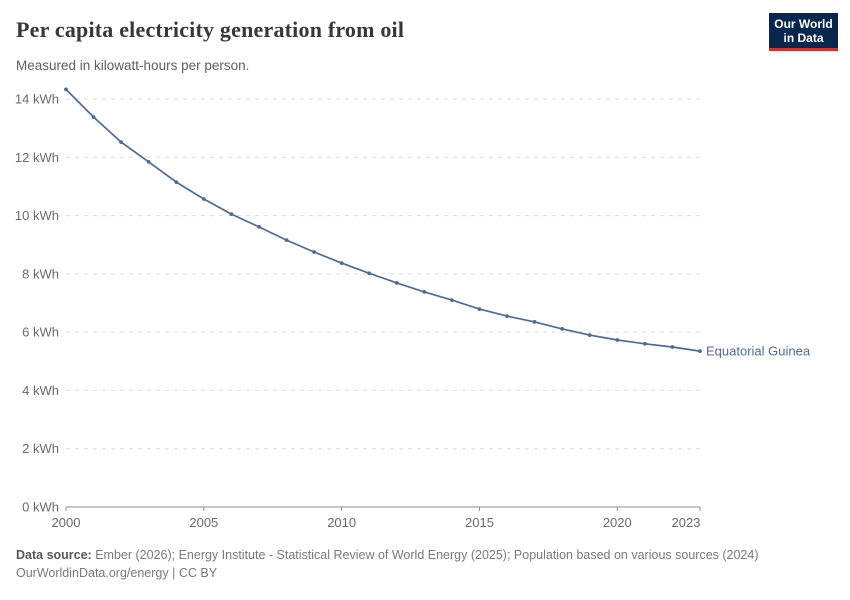 Image resolution: width=850 pixels, height=600 pixels. I want to click on x-tick-label: 2020, so click(617, 522).